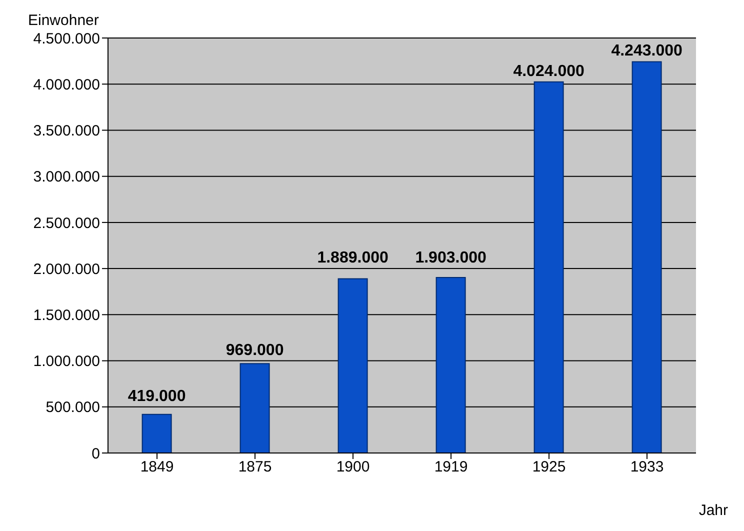 The width and height of the screenshot is (744, 531). What do you see at coordinates (647, 467) in the screenshot?
I see `x-tick-label: 1933` at bounding box center [647, 467].